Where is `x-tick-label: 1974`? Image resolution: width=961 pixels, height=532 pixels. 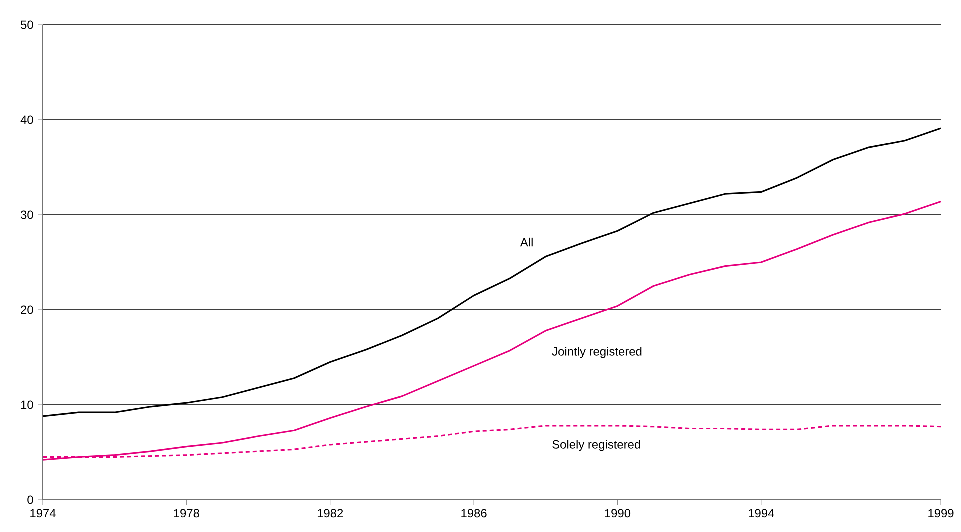
x-tick-label: 1974 is located at coordinates (43, 513).